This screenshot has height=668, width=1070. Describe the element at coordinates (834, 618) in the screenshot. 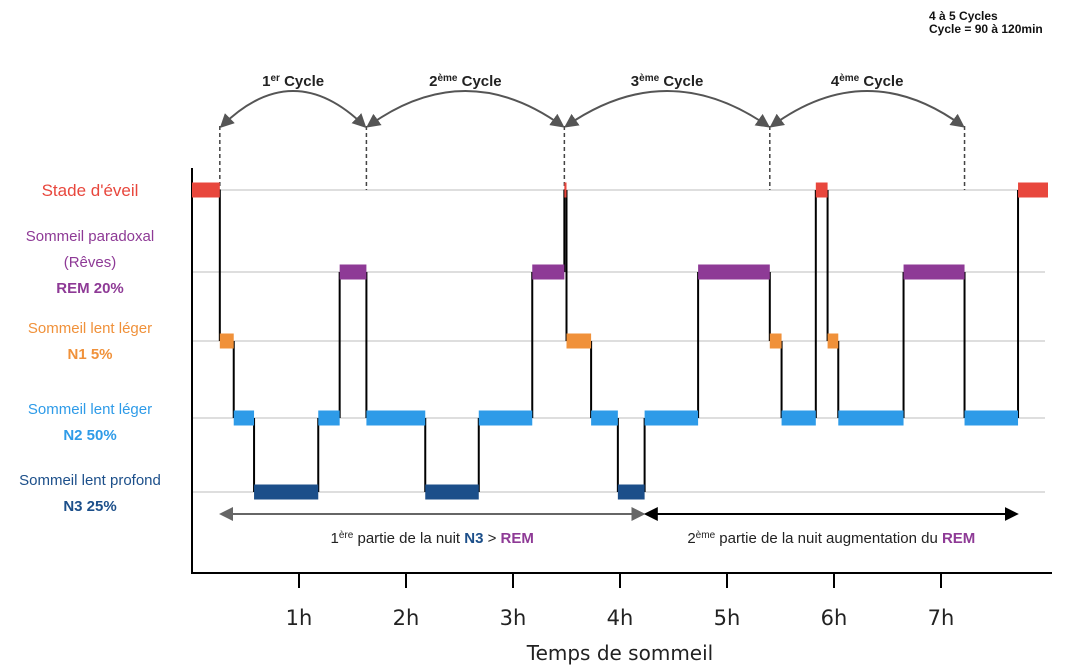

I see `x-tick-label-6h: 6h` at that location.